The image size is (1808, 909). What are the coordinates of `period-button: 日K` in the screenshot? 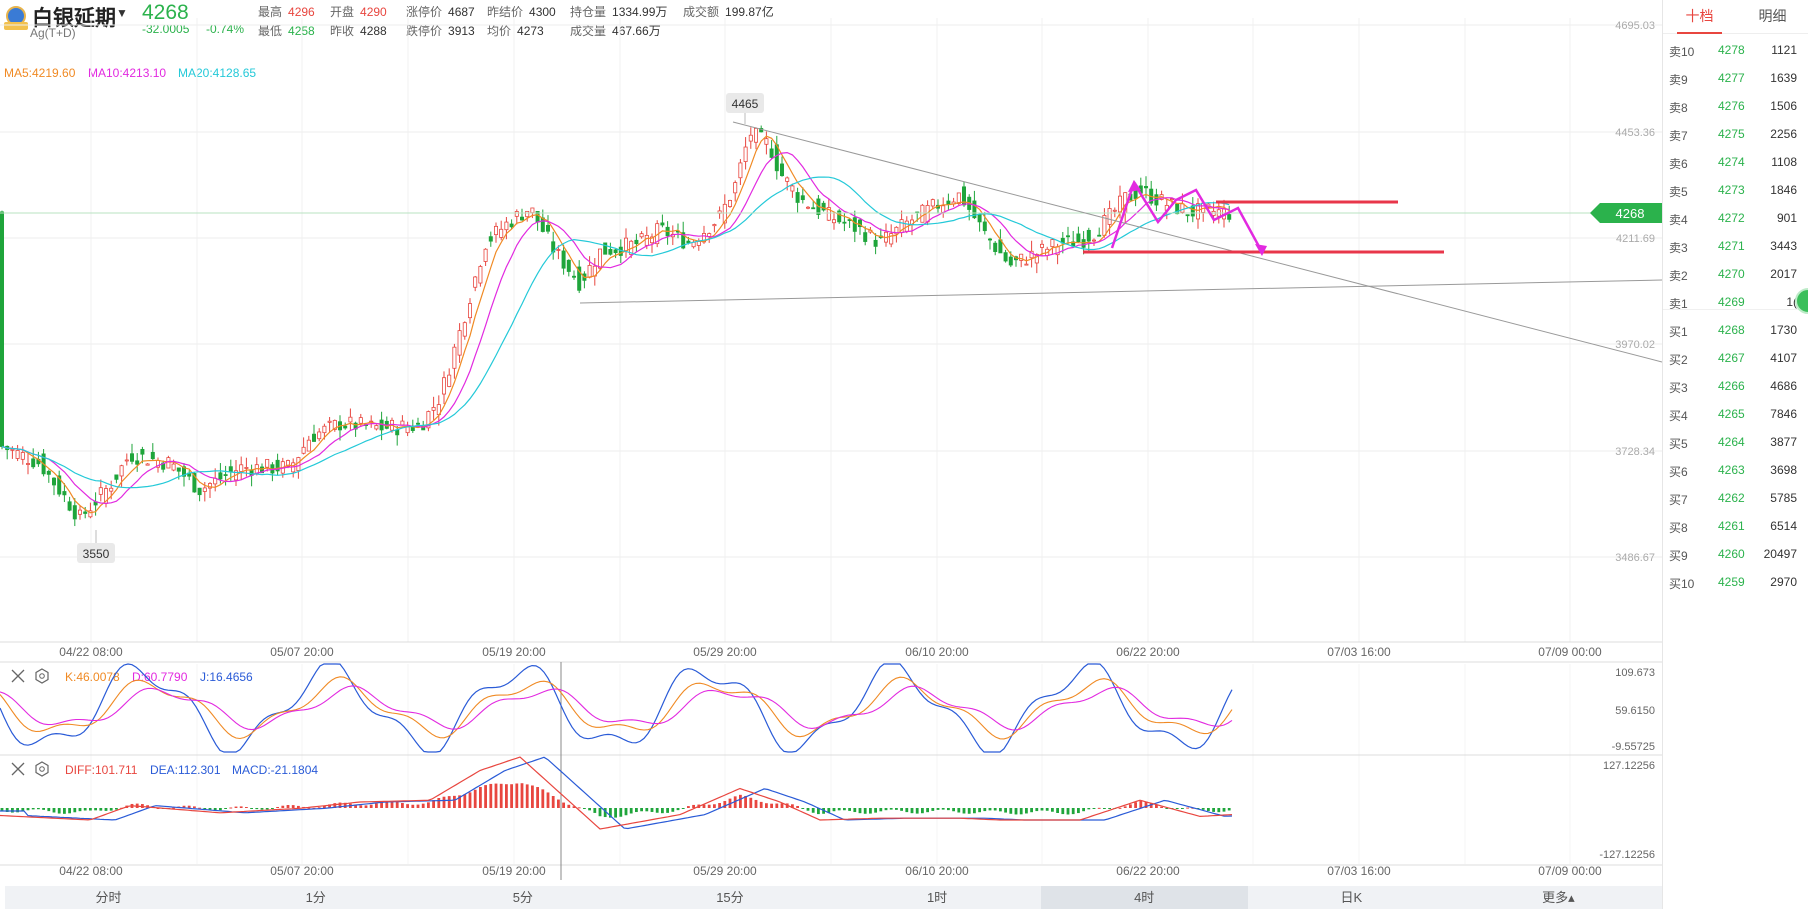 It's located at (1351, 897).